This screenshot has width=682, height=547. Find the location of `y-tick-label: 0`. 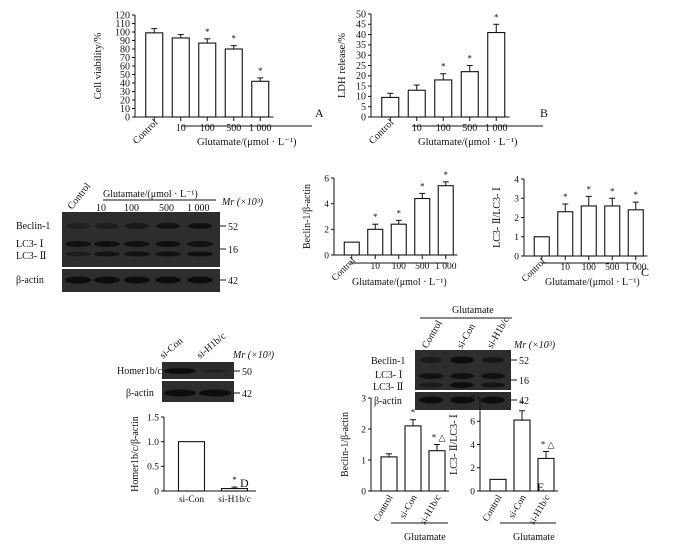

y-tick-label: 0 is located at coordinates (156, 492).